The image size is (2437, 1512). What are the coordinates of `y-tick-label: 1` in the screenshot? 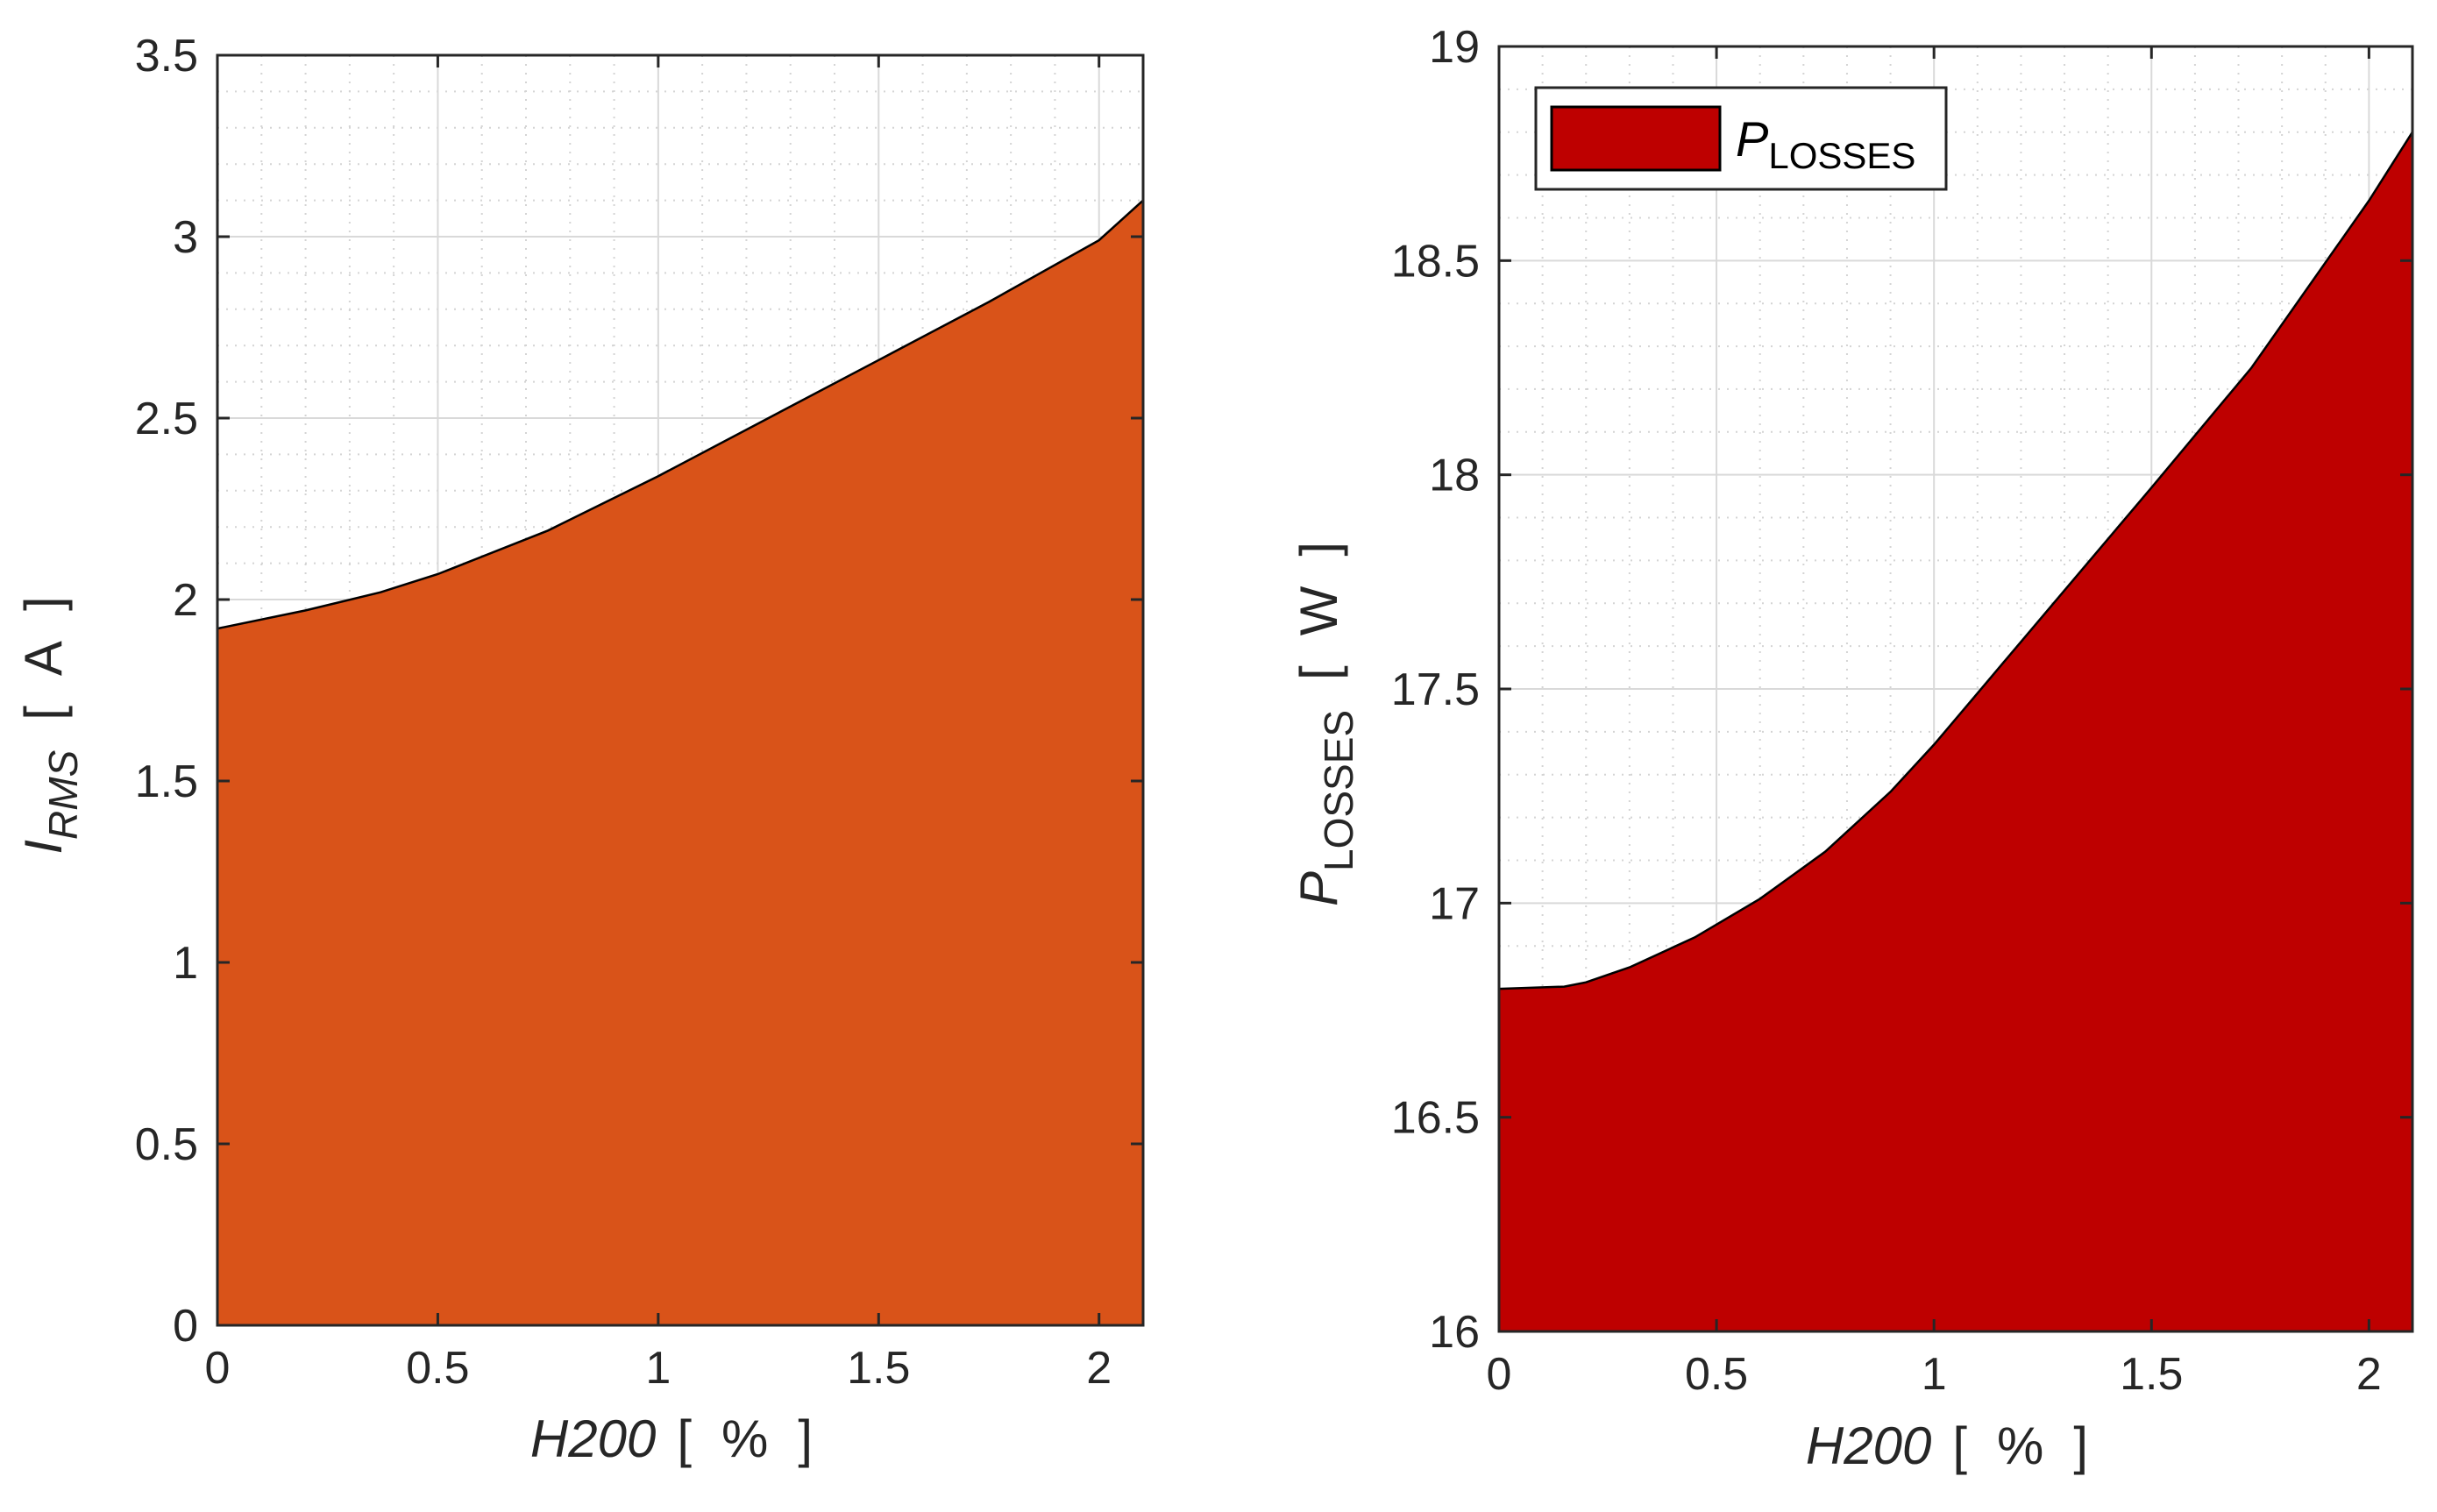 It's located at (185, 963).